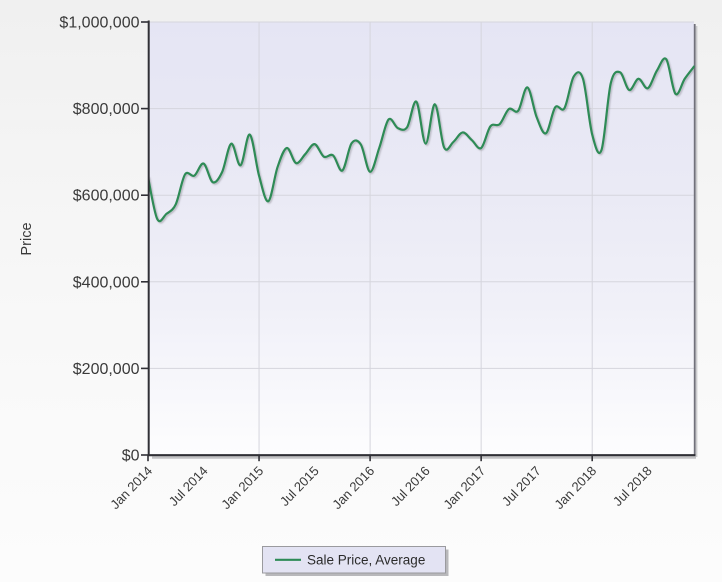 The height and width of the screenshot is (582, 722). What do you see at coordinates (131, 456) in the screenshot?
I see `svg-text: $0` at bounding box center [131, 456].